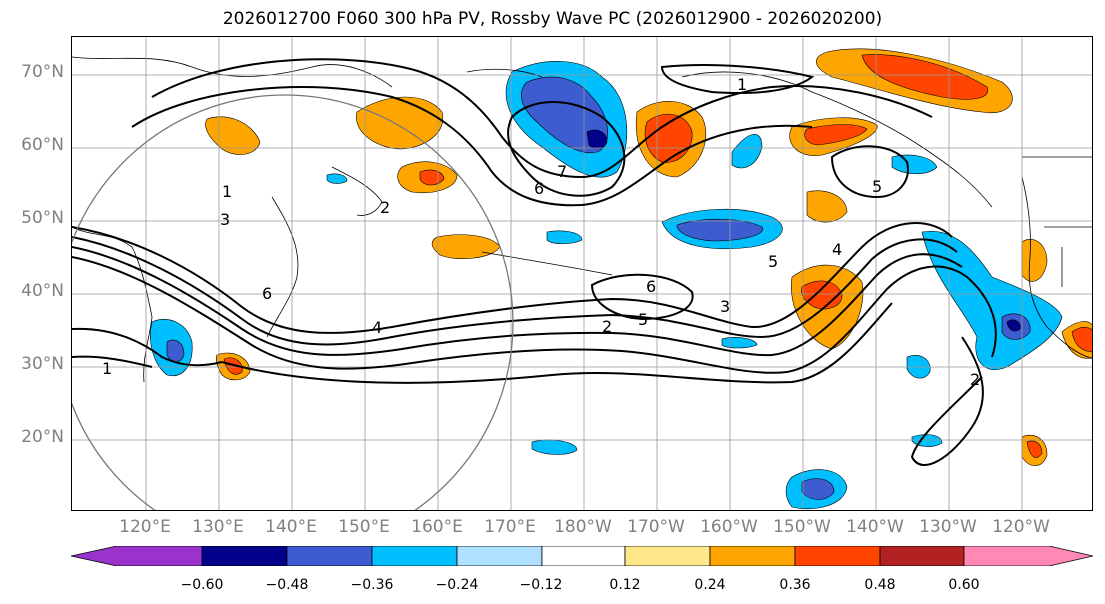 The width and height of the screenshot is (1105, 604). Describe the element at coordinates (836, 135) in the screenshot. I see `pos-anomaly-gulf-n-core` at that location.